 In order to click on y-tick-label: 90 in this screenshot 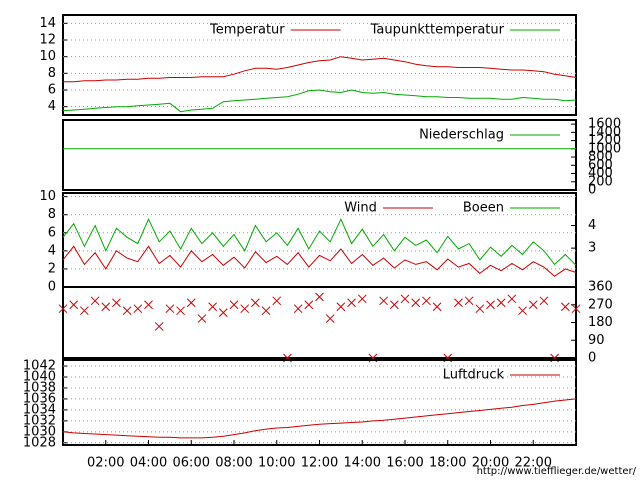, I will do `click(596, 340)`.